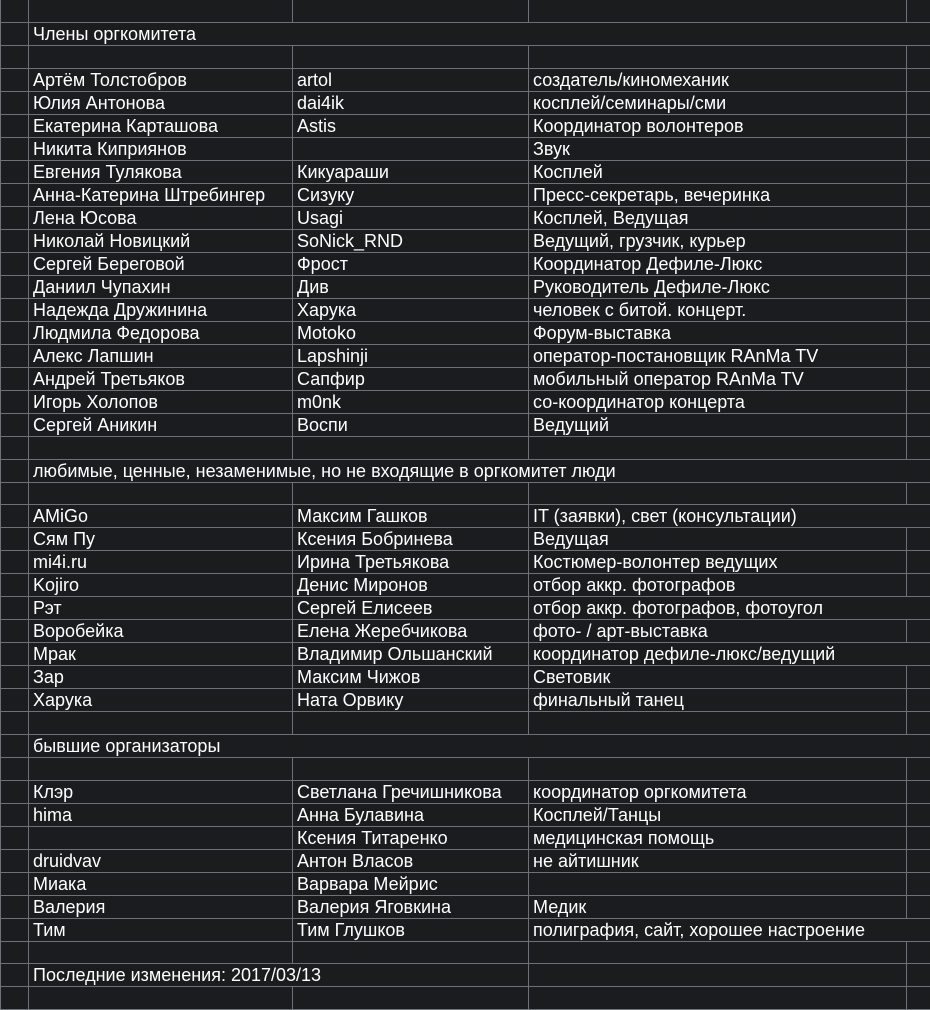 Image resolution: width=930 pixels, height=1010 pixels. I want to click on grid-cell: Воробейка, so click(160, 631).